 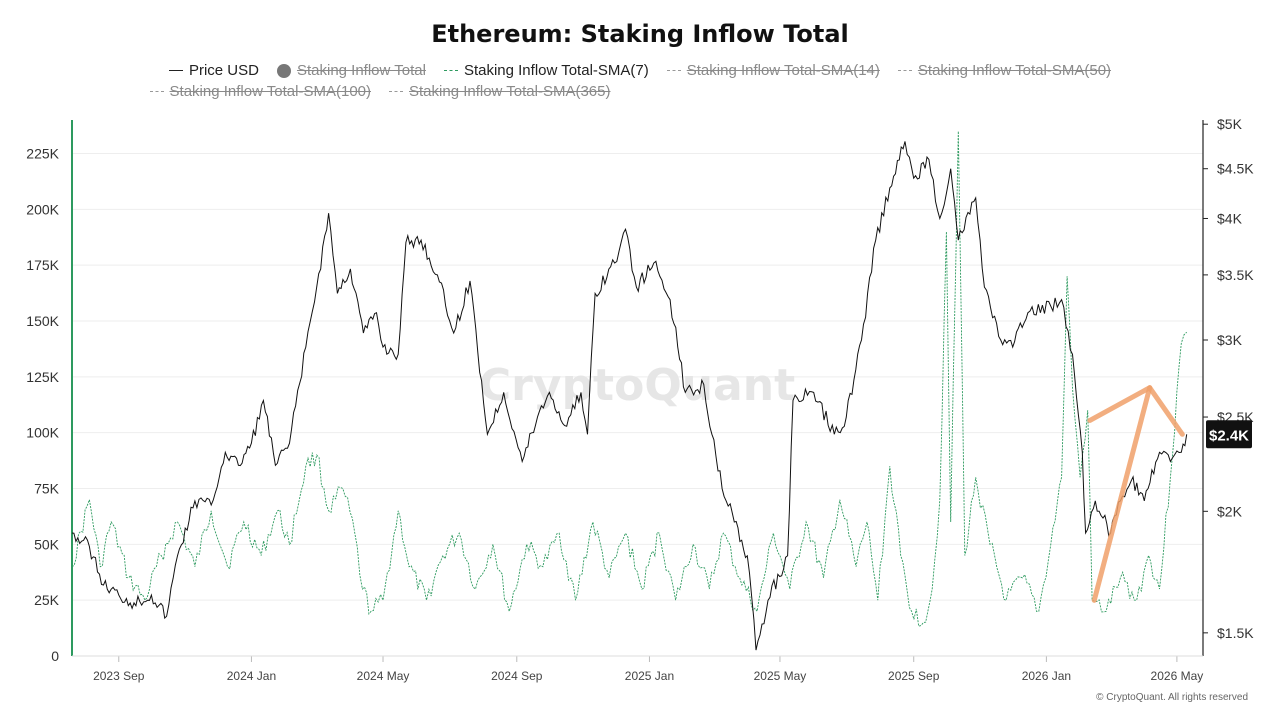 What do you see at coordinates (47, 544) in the screenshot?
I see `y-left-tick-label: 50K` at bounding box center [47, 544].